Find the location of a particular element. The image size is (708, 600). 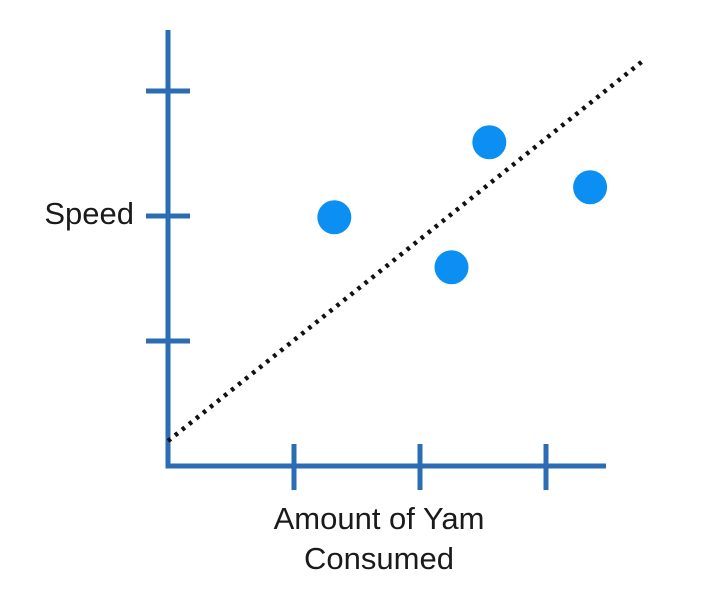

x-axis-label-line-2: Consumed is located at coordinates (379, 558).